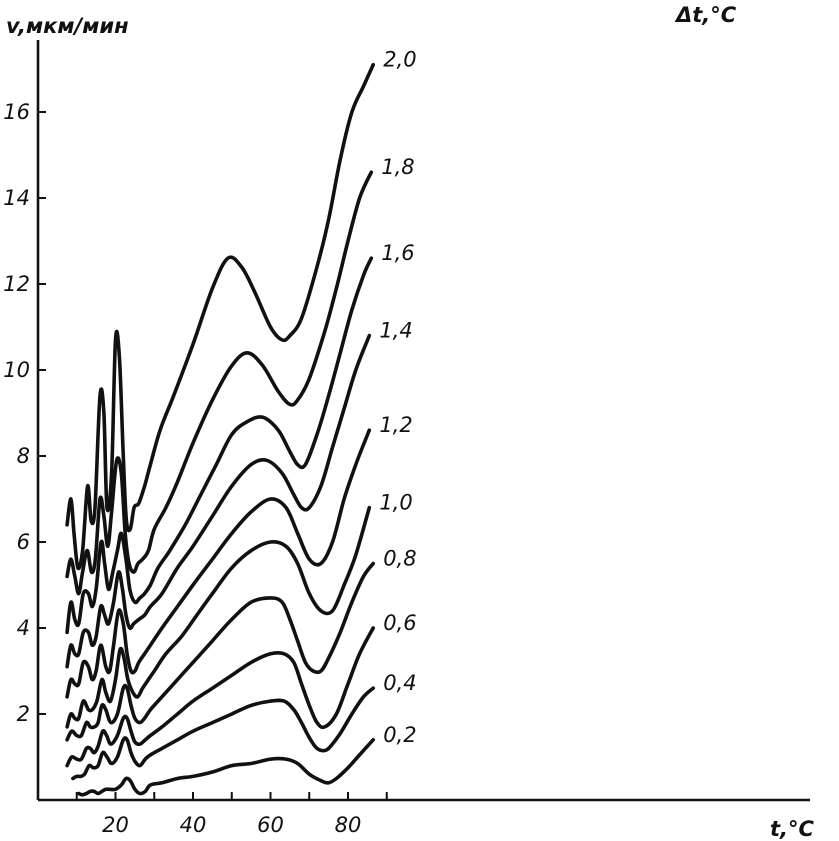  I want to click on y-tick-label: 2, so click(23, 714).